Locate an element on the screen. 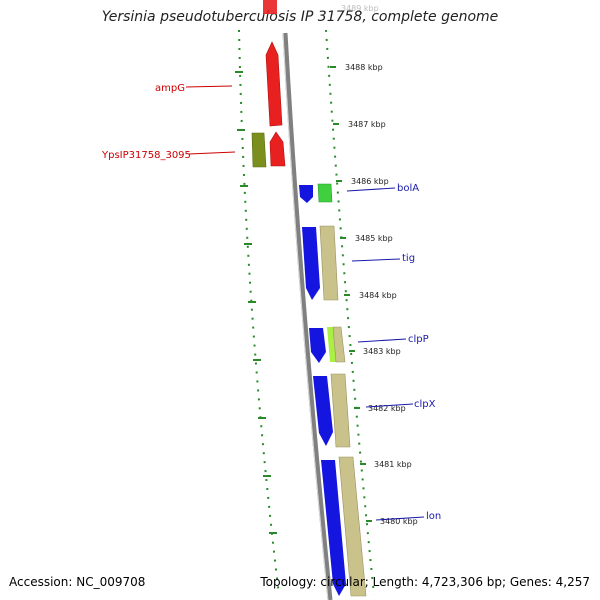 Image resolution: width=600 pixels, height=600 pixels. gene-label-clpP: clpP is located at coordinates (418, 339).